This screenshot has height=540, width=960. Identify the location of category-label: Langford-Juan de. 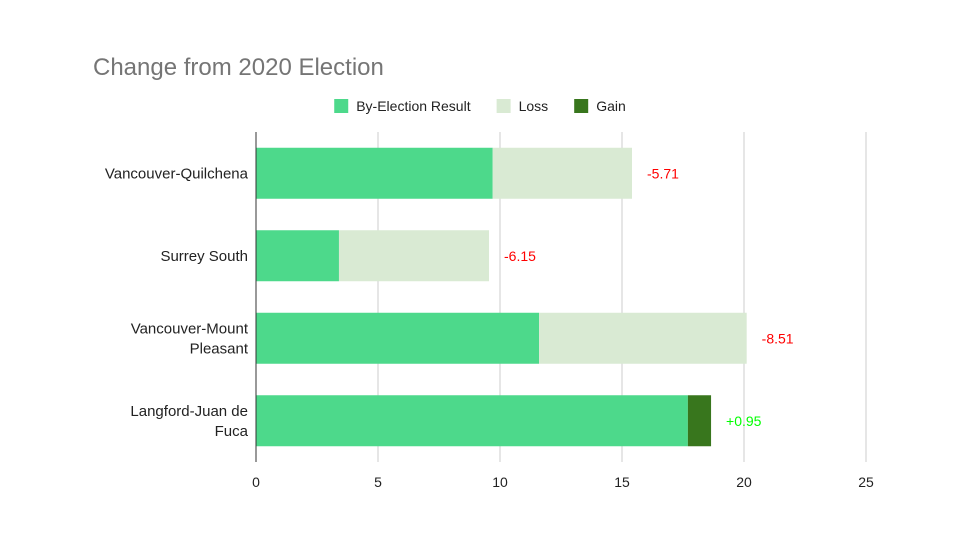
(189, 411).